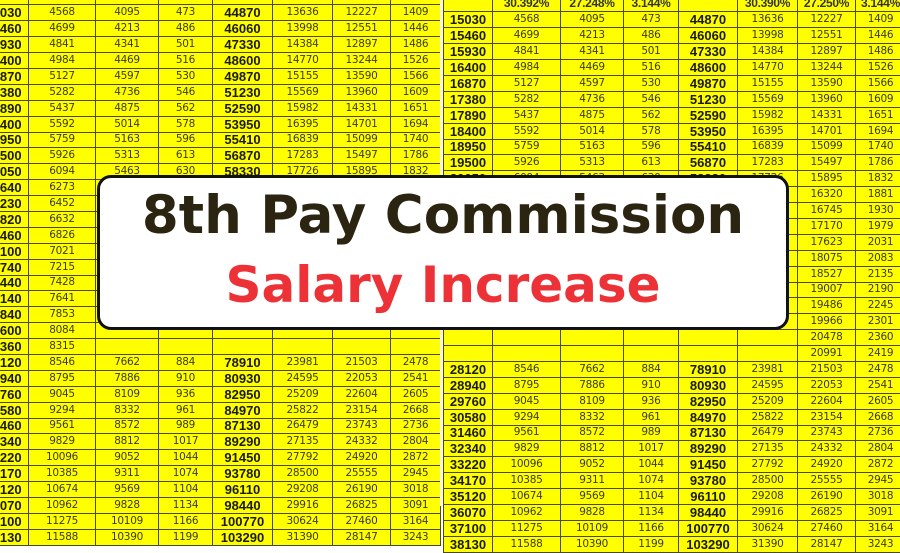  I want to click on table-cell: 24595, so click(303, 378).